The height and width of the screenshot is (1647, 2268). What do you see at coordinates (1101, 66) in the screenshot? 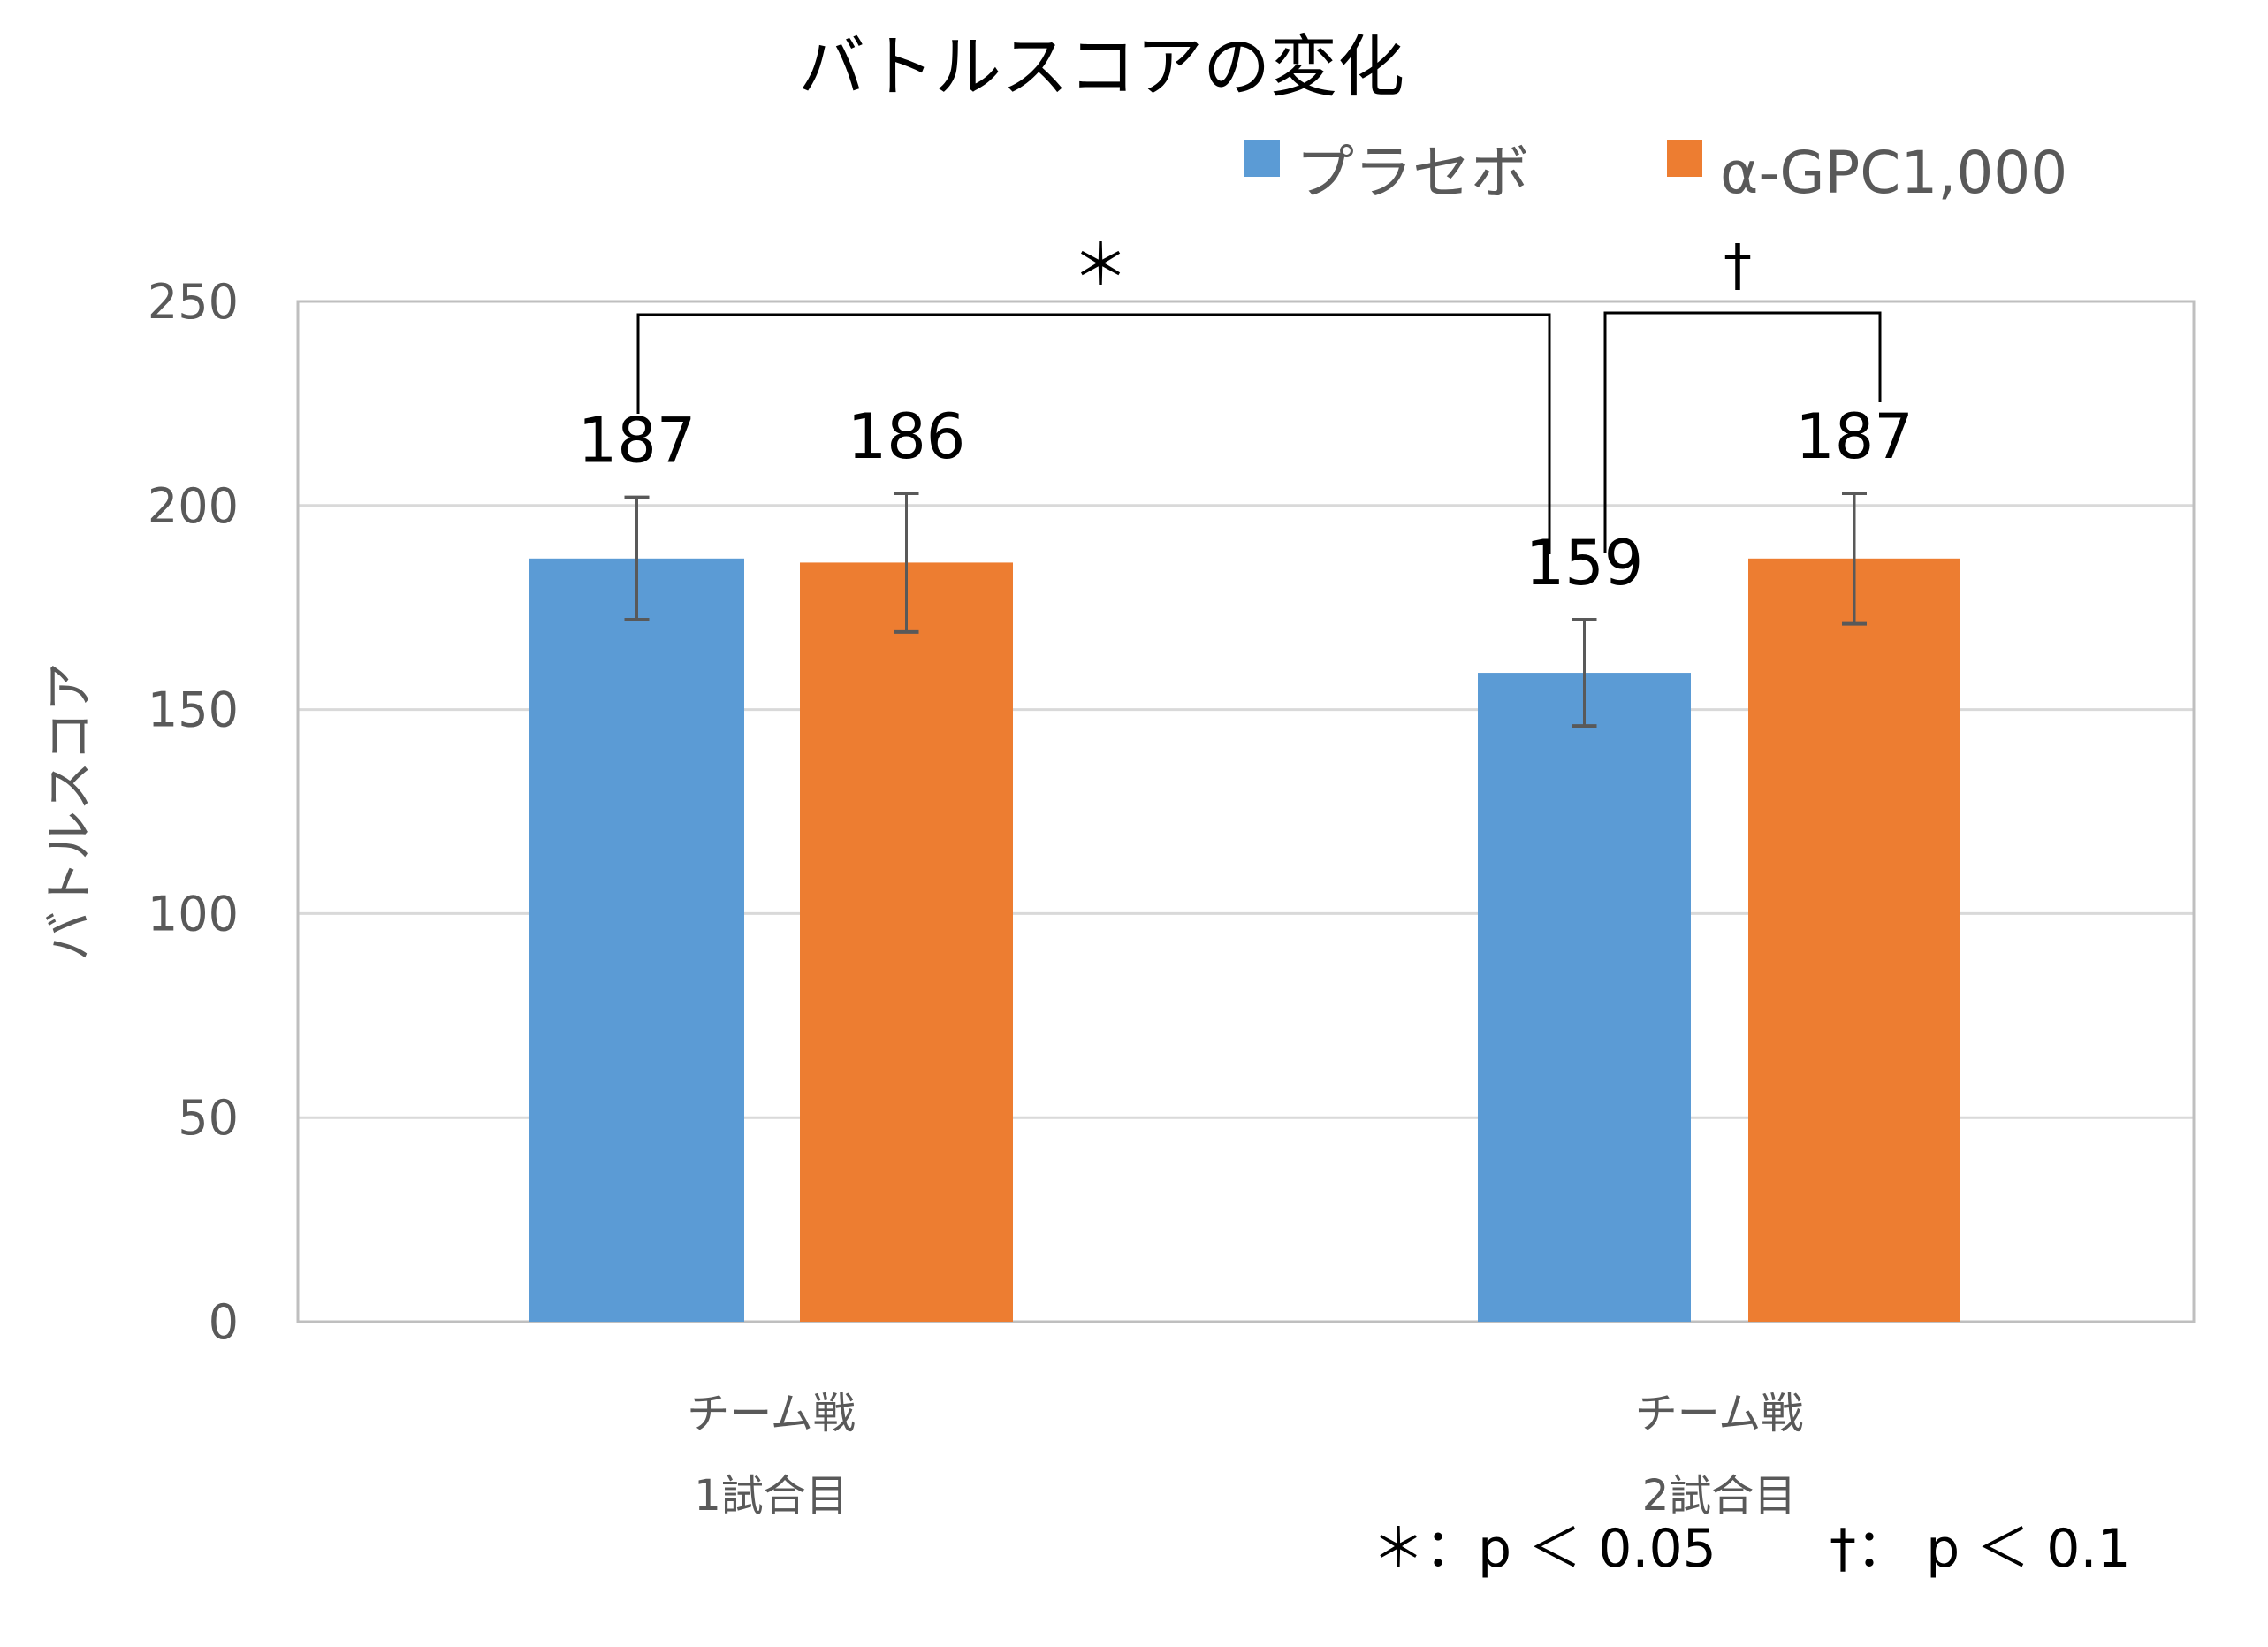
I see `chart-title: バトルスコアの変化` at bounding box center [1101, 66].